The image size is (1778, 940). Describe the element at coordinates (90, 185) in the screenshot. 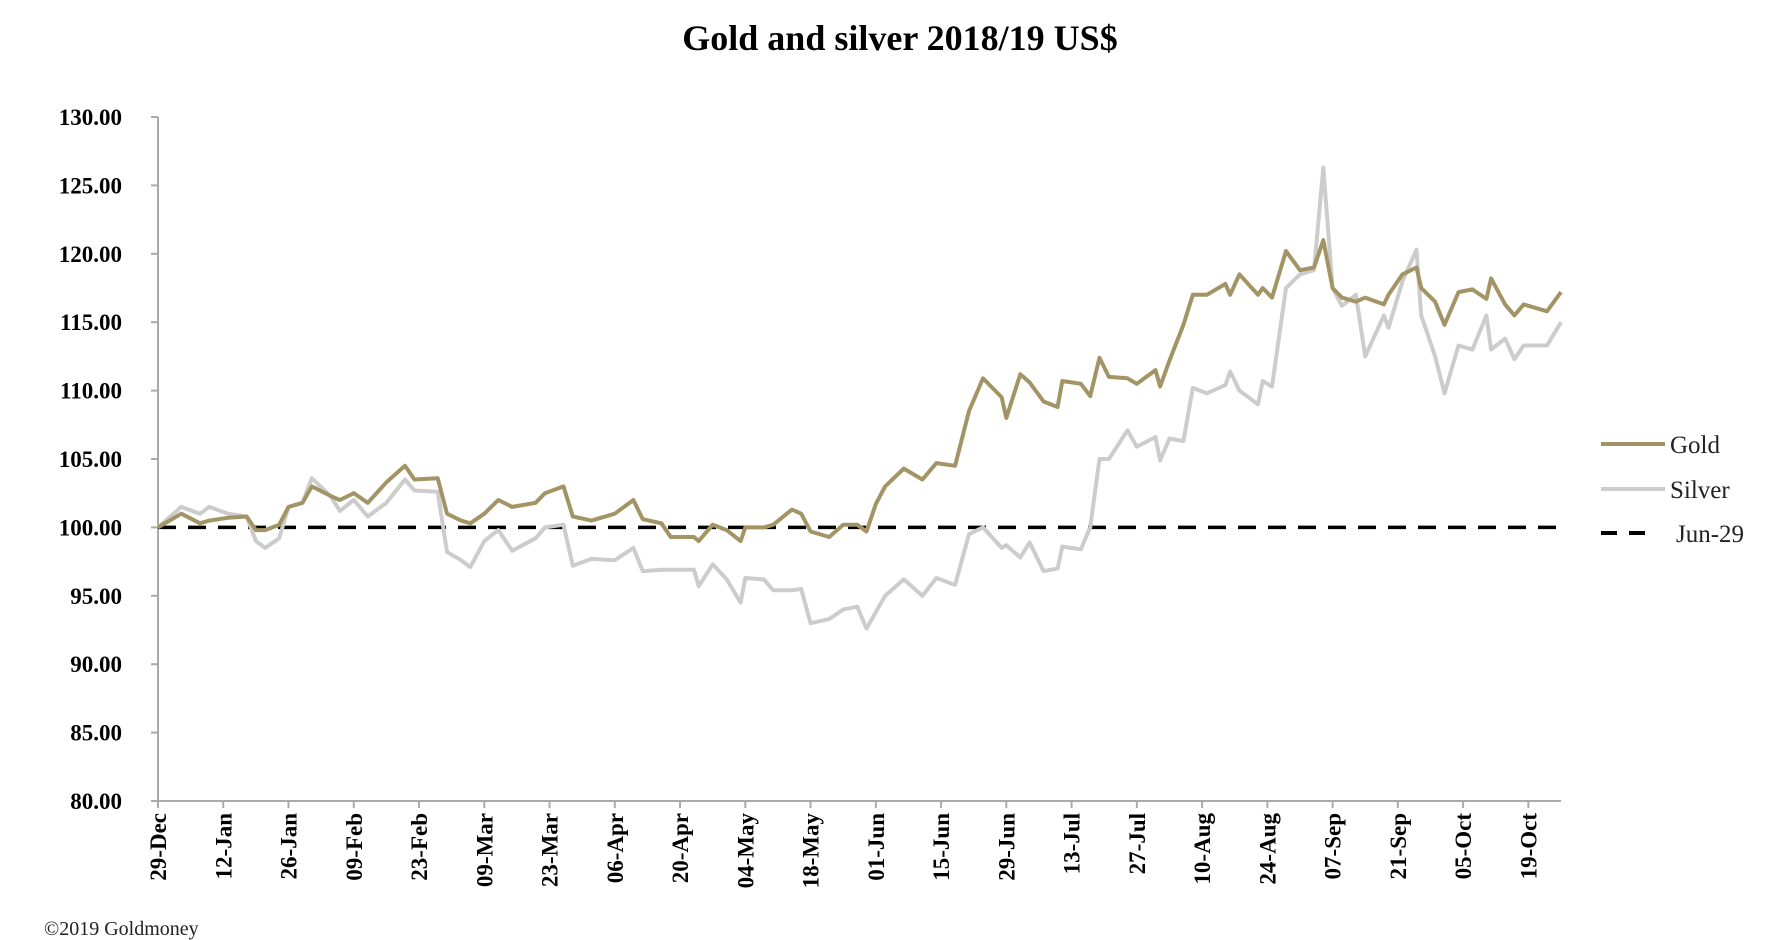

I see `y-tick-label: 125.00` at that location.